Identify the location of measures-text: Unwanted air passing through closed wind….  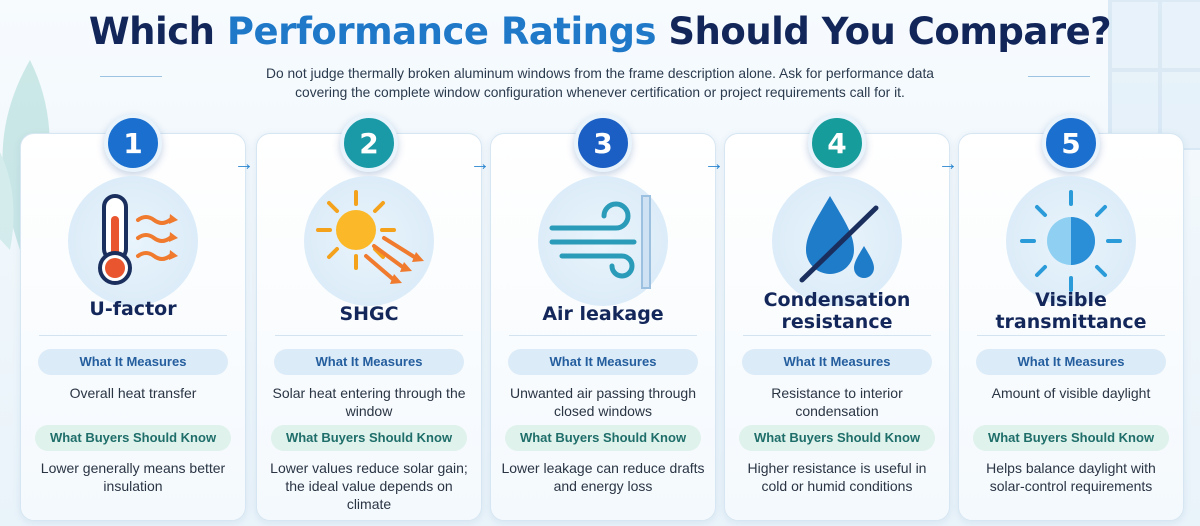
(602, 402).